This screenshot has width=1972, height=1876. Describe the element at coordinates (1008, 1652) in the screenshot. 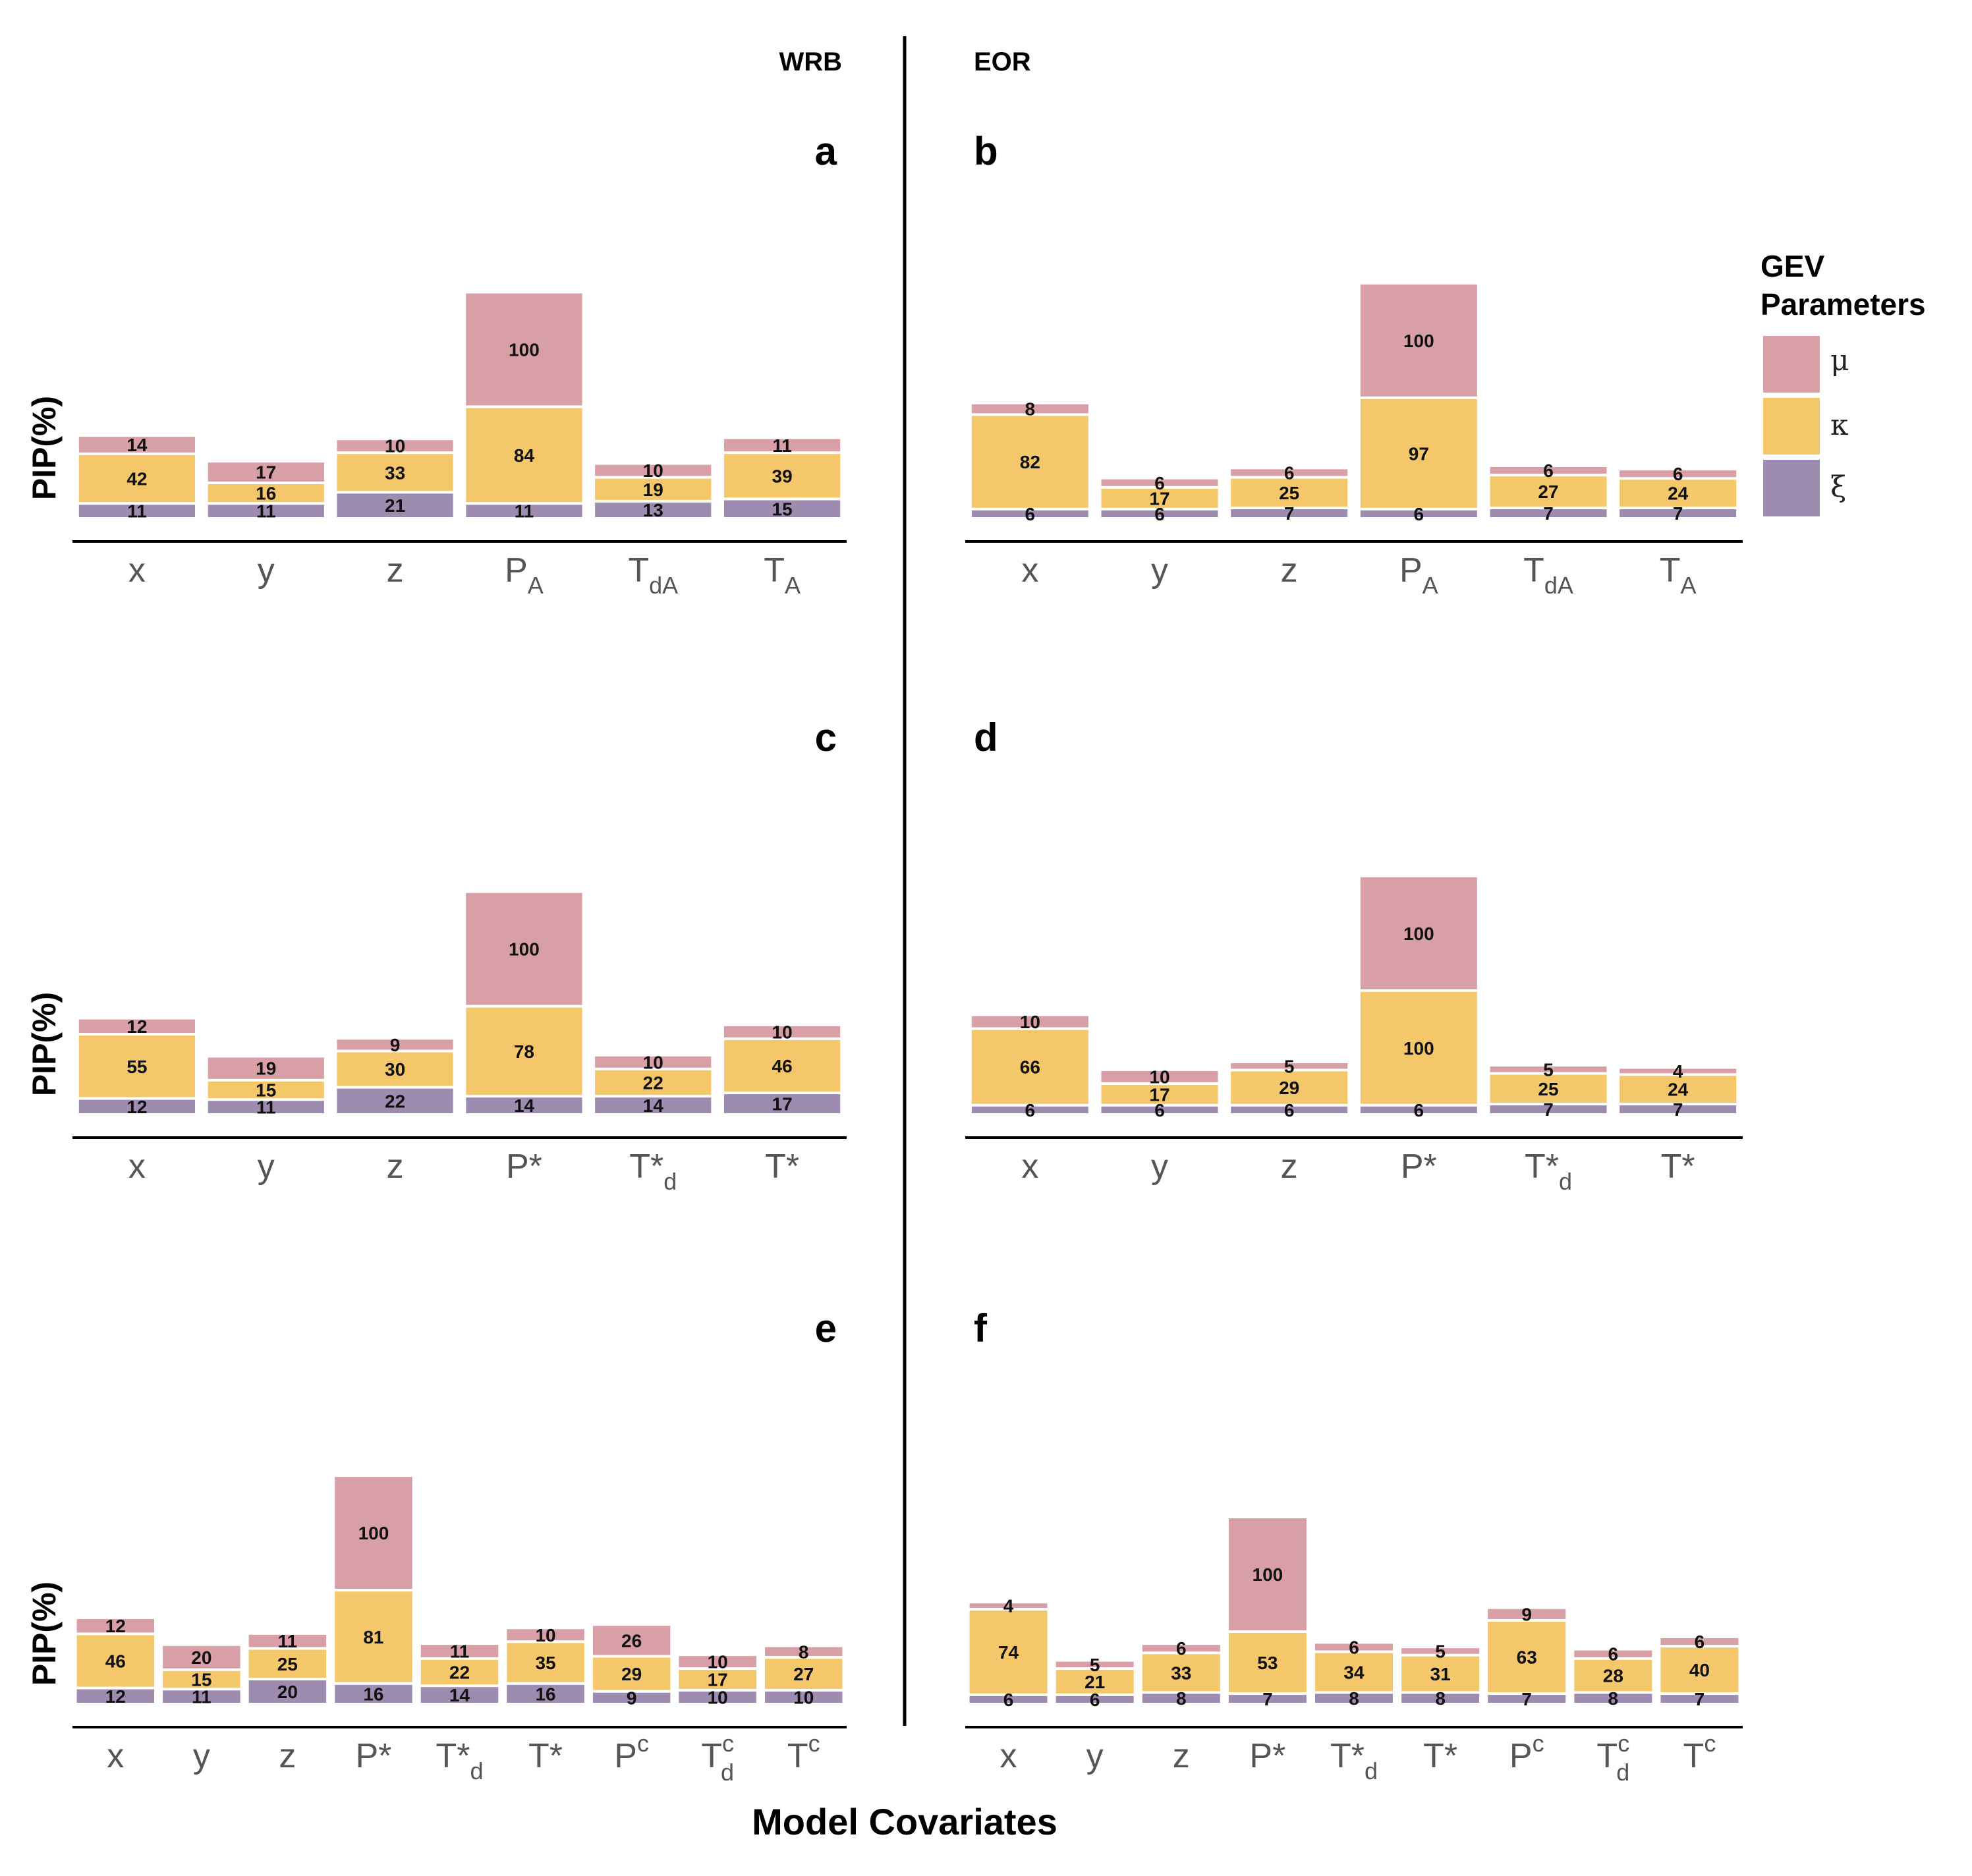

I see `data-label-kappa: 74` at that location.